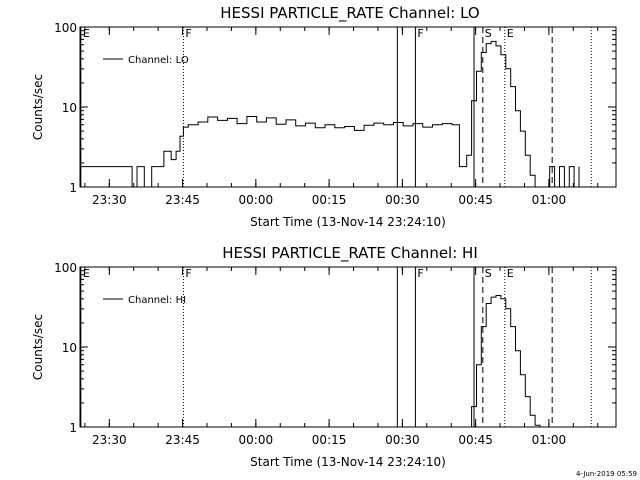 The width and height of the screenshot is (640, 480). What do you see at coordinates (348, 222) in the screenshot?
I see `x-axis-label-lo: Start Time (13-Nov-14 23:24:10)` at bounding box center [348, 222].